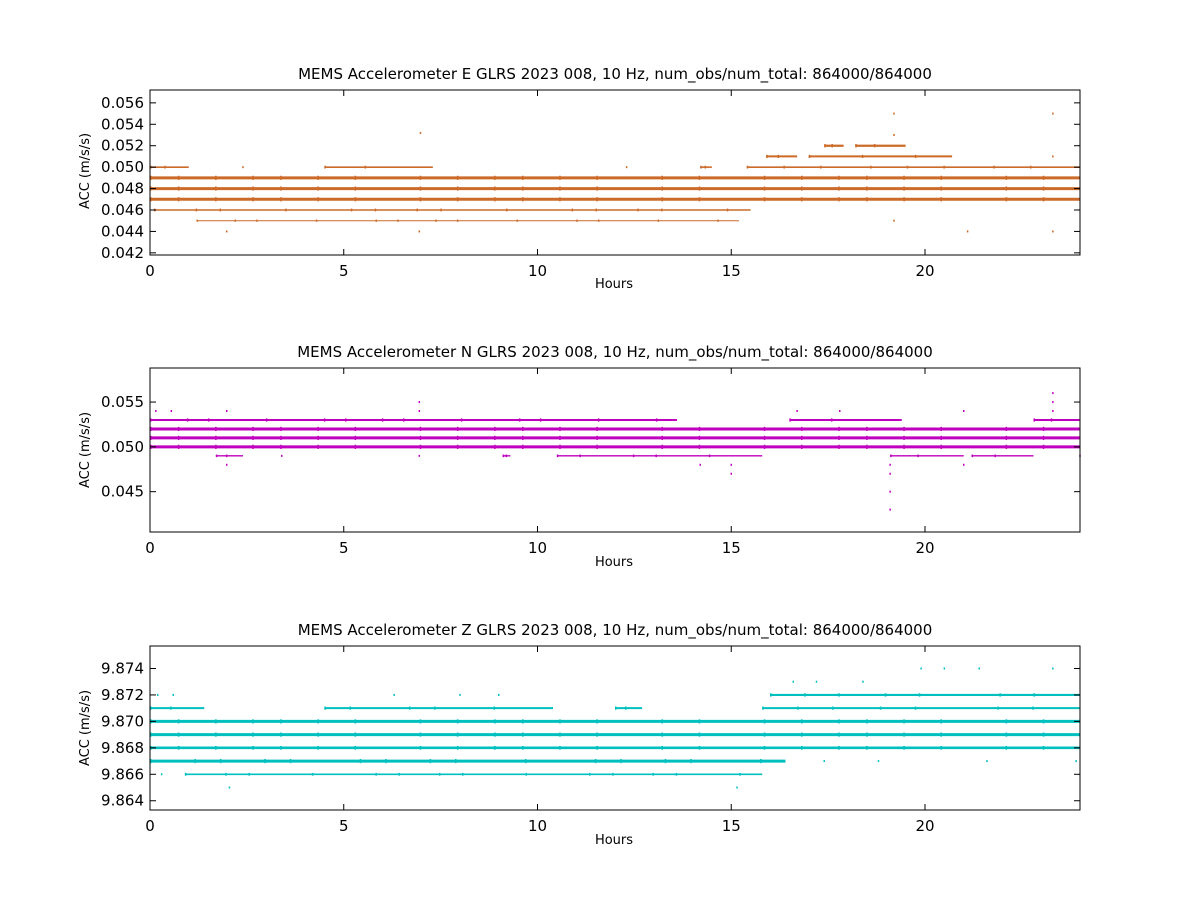 Image resolution: width=1200 pixels, height=900 pixels. What do you see at coordinates (122, 774) in the screenshot?
I see `y-tick-label: 9.866` at bounding box center [122, 774].